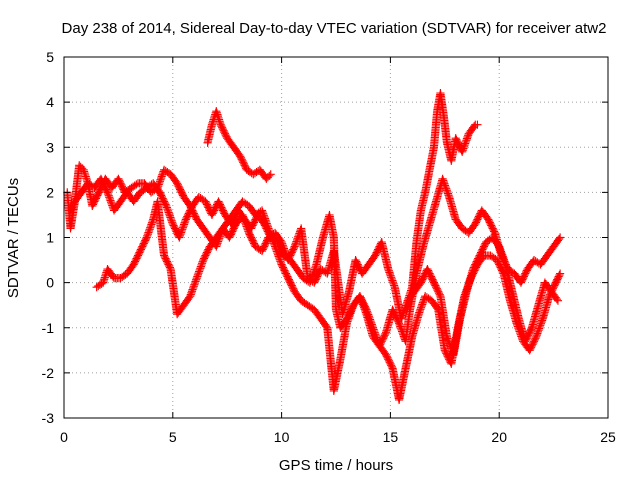 Image resolution: width=640 pixels, height=480 pixels. I want to click on x-tick-label: 15, so click(391, 437).